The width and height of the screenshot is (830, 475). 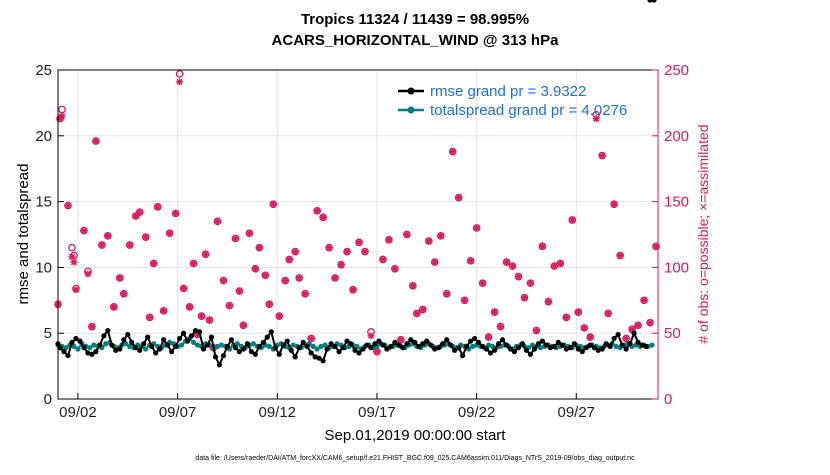 What do you see at coordinates (377, 412) in the screenshot?
I see `x-tick-label: 09/17` at bounding box center [377, 412].